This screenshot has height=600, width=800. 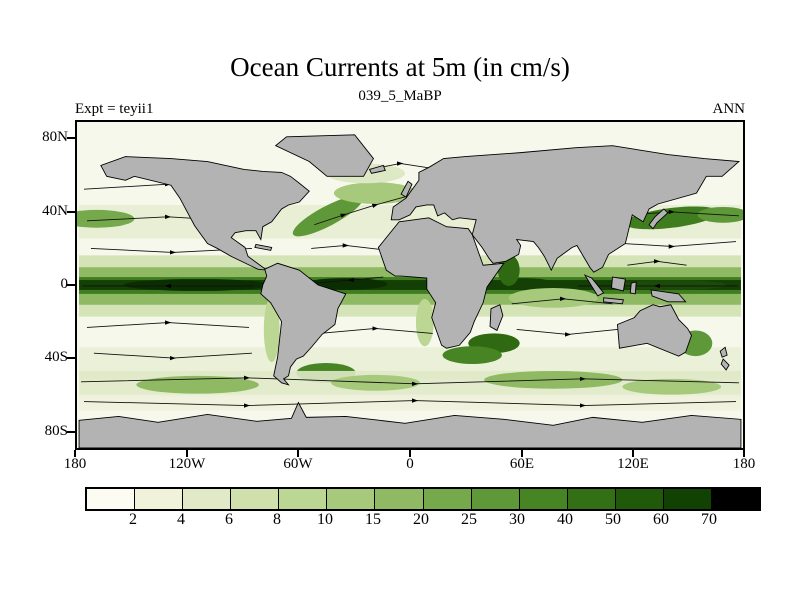 What do you see at coordinates (633, 464) in the screenshot?
I see `x-axis-tick-label: 120E` at bounding box center [633, 464].